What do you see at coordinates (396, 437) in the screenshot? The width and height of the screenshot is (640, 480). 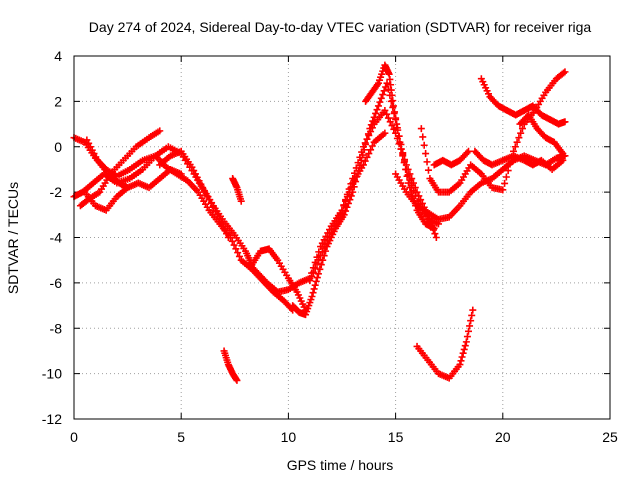 I see `x-tick-label: 15` at bounding box center [396, 437].